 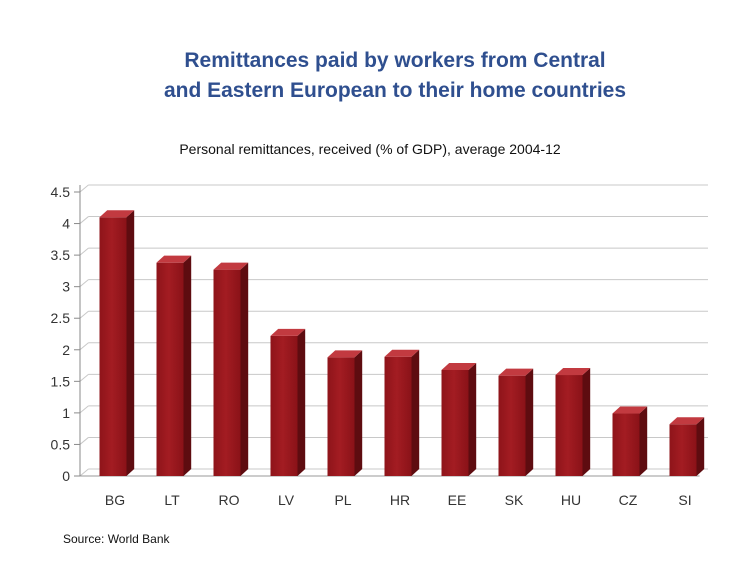 I want to click on bar-ee, so click(x=459, y=419).